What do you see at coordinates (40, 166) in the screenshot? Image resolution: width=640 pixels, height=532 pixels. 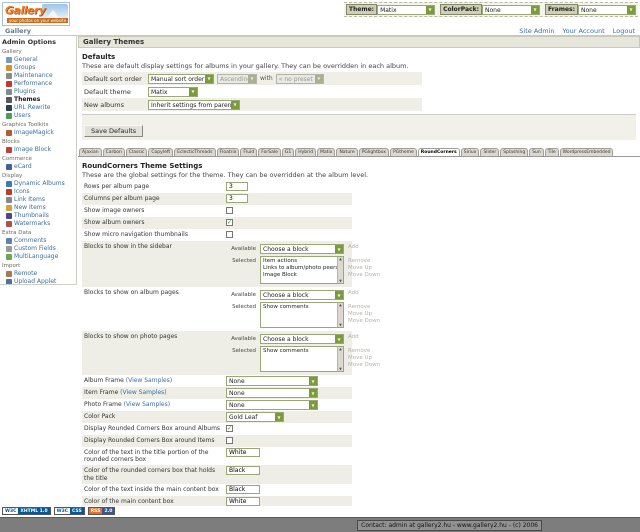 I see `sidebar-item-ecard: eCard` at bounding box center [40, 166].